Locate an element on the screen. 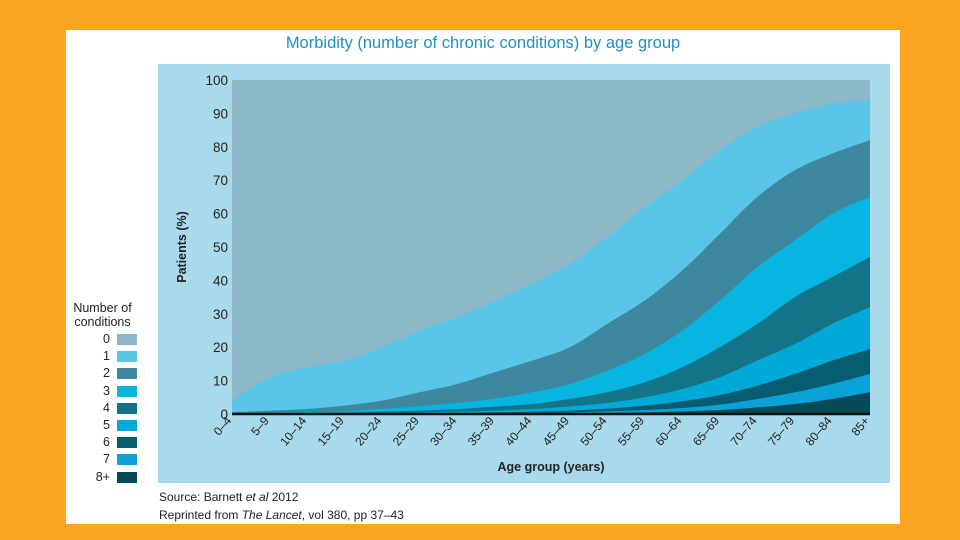 Image resolution: width=960 pixels, height=540 pixels. y-axis-label: Patients (%) is located at coordinates (182, 247).